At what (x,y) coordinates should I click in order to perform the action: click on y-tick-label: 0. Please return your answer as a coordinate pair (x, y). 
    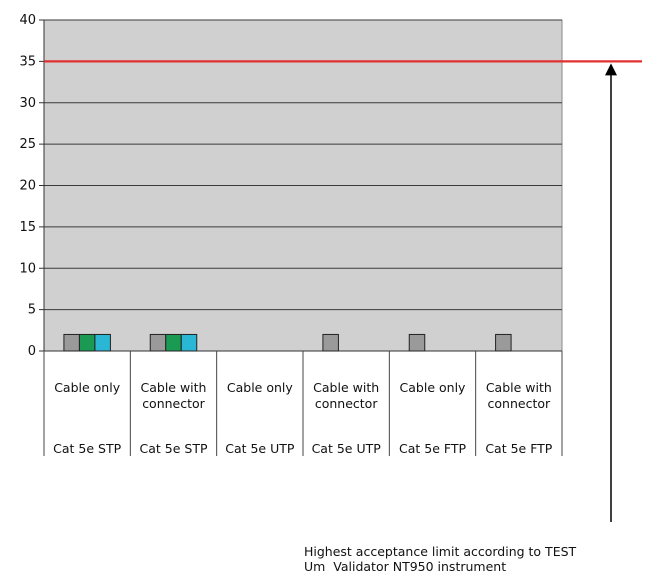
    Looking at the image, I should click on (32, 351).